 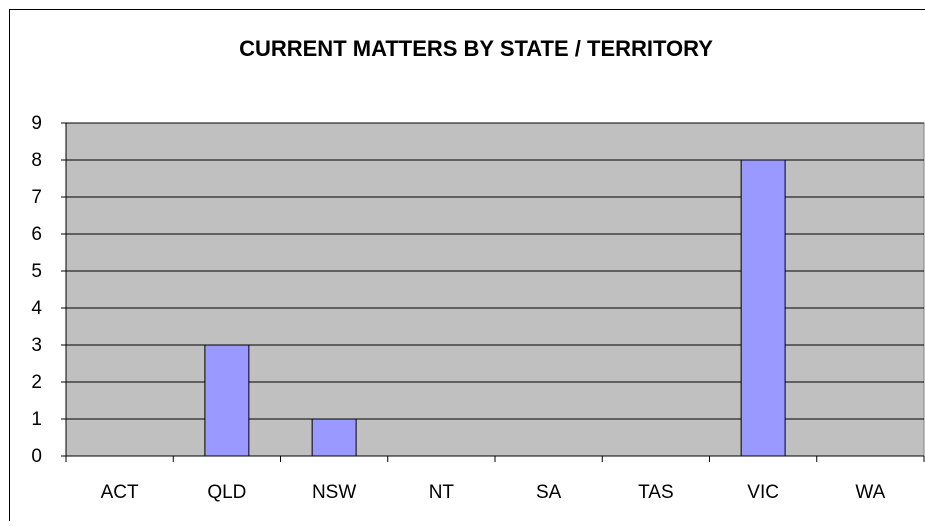 I want to click on y-tick-label: 8, so click(x=36, y=160).